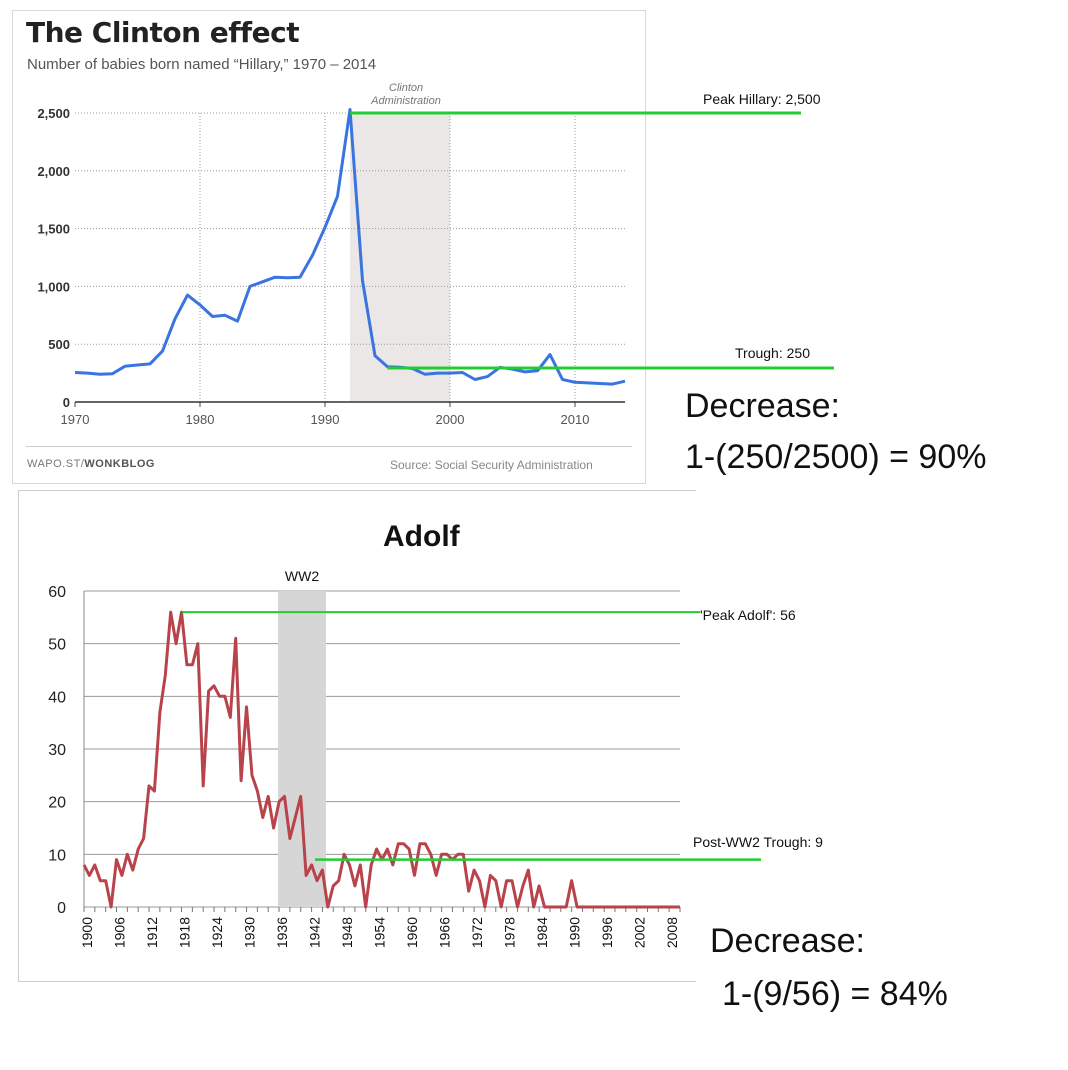 This screenshot has width=1068, height=1070. I want to click on x-tick-label: 1930, so click(250, 932).